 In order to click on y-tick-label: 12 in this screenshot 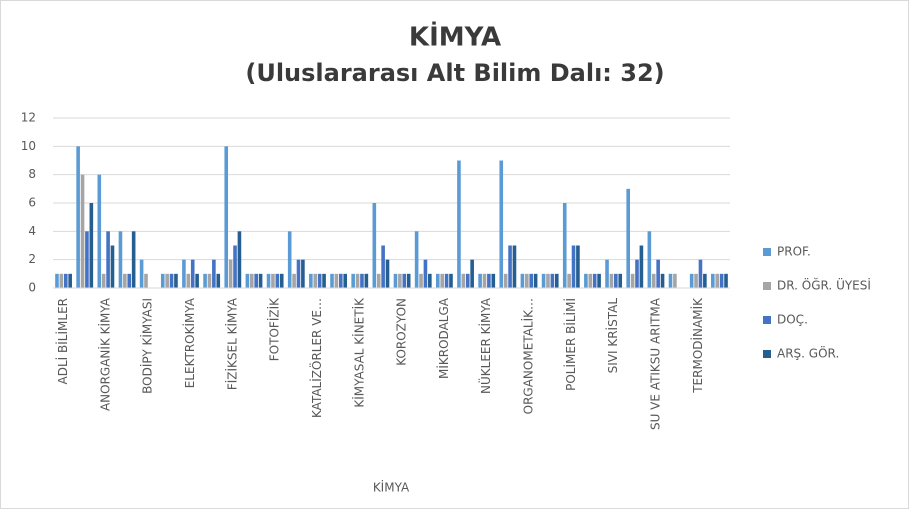, I will do `click(28, 118)`.